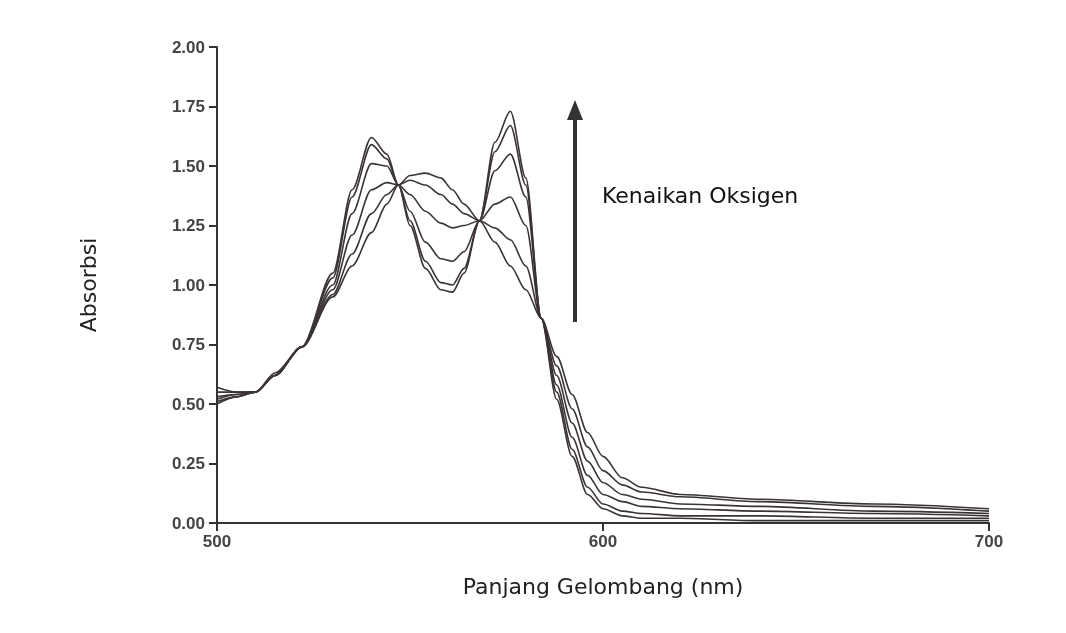 This screenshot has height=633, width=1066. Describe the element at coordinates (188, 404) in the screenshot. I see `y-tick-label: 0.50` at that location.